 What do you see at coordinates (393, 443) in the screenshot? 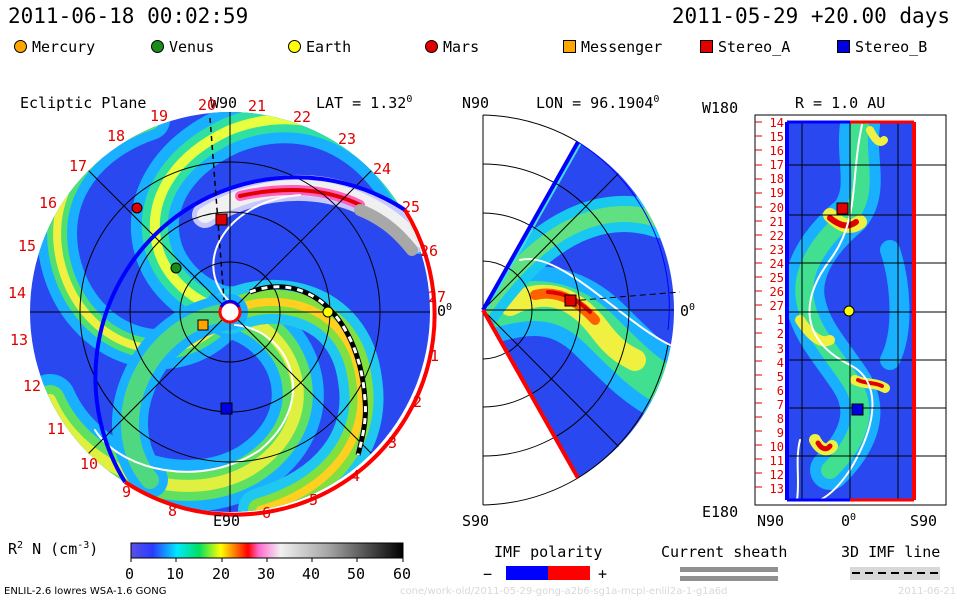
I see `carrington-label-3: 3` at bounding box center [393, 443].